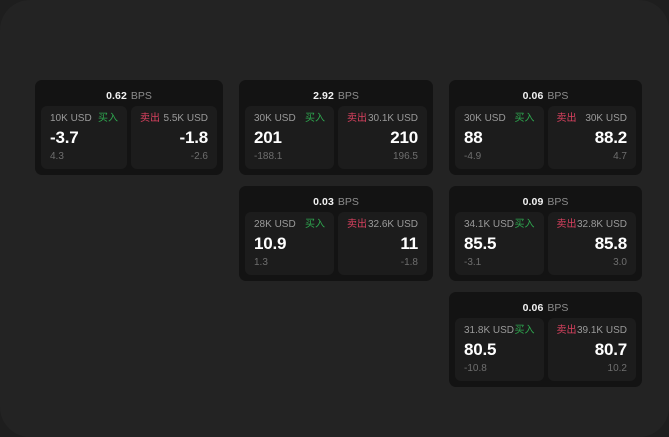 The width and height of the screenshot is (669, 437). What do you see at coordinates (404, 137) in the screenshot?
I see `sell-price: 210` at bounding box center [404, 137].